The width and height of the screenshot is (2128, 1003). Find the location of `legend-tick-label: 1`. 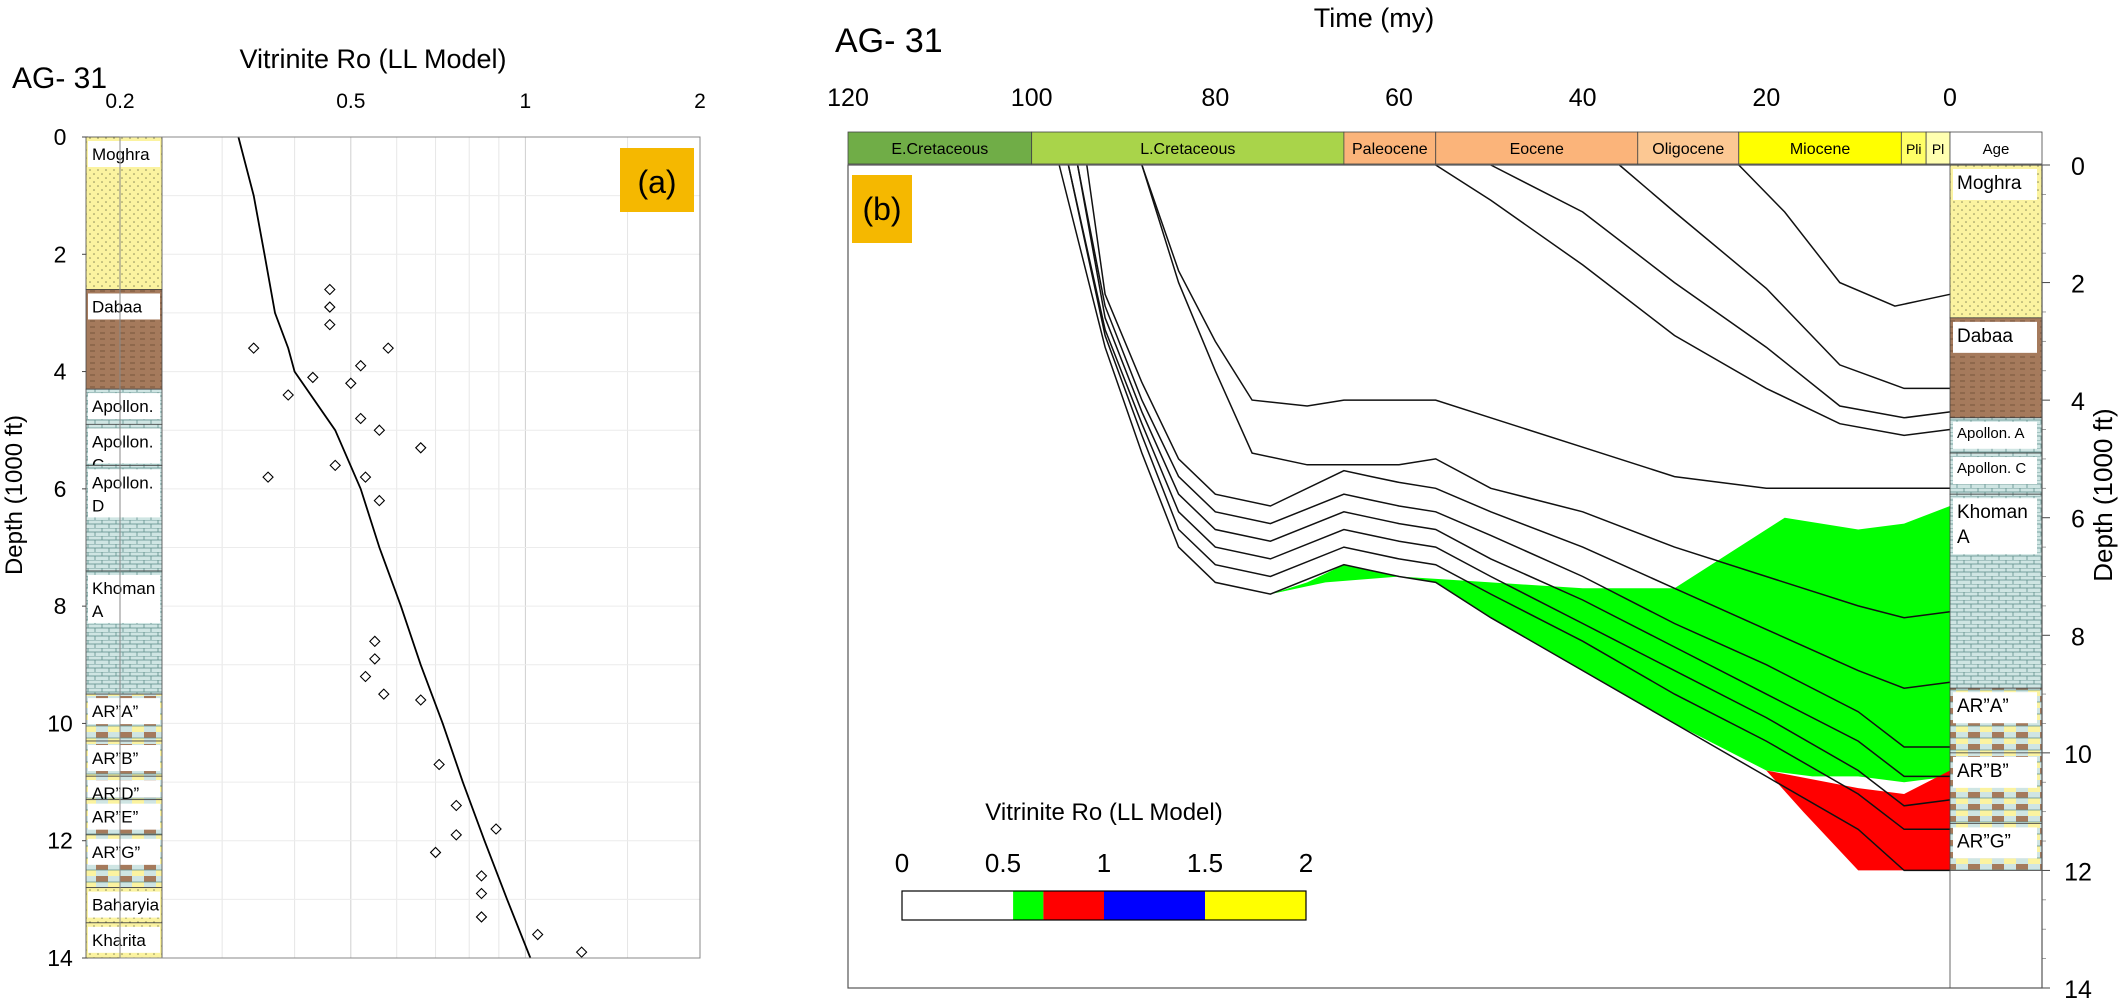

legend-tick-label: 1 is located at coordinates (1104, 863).